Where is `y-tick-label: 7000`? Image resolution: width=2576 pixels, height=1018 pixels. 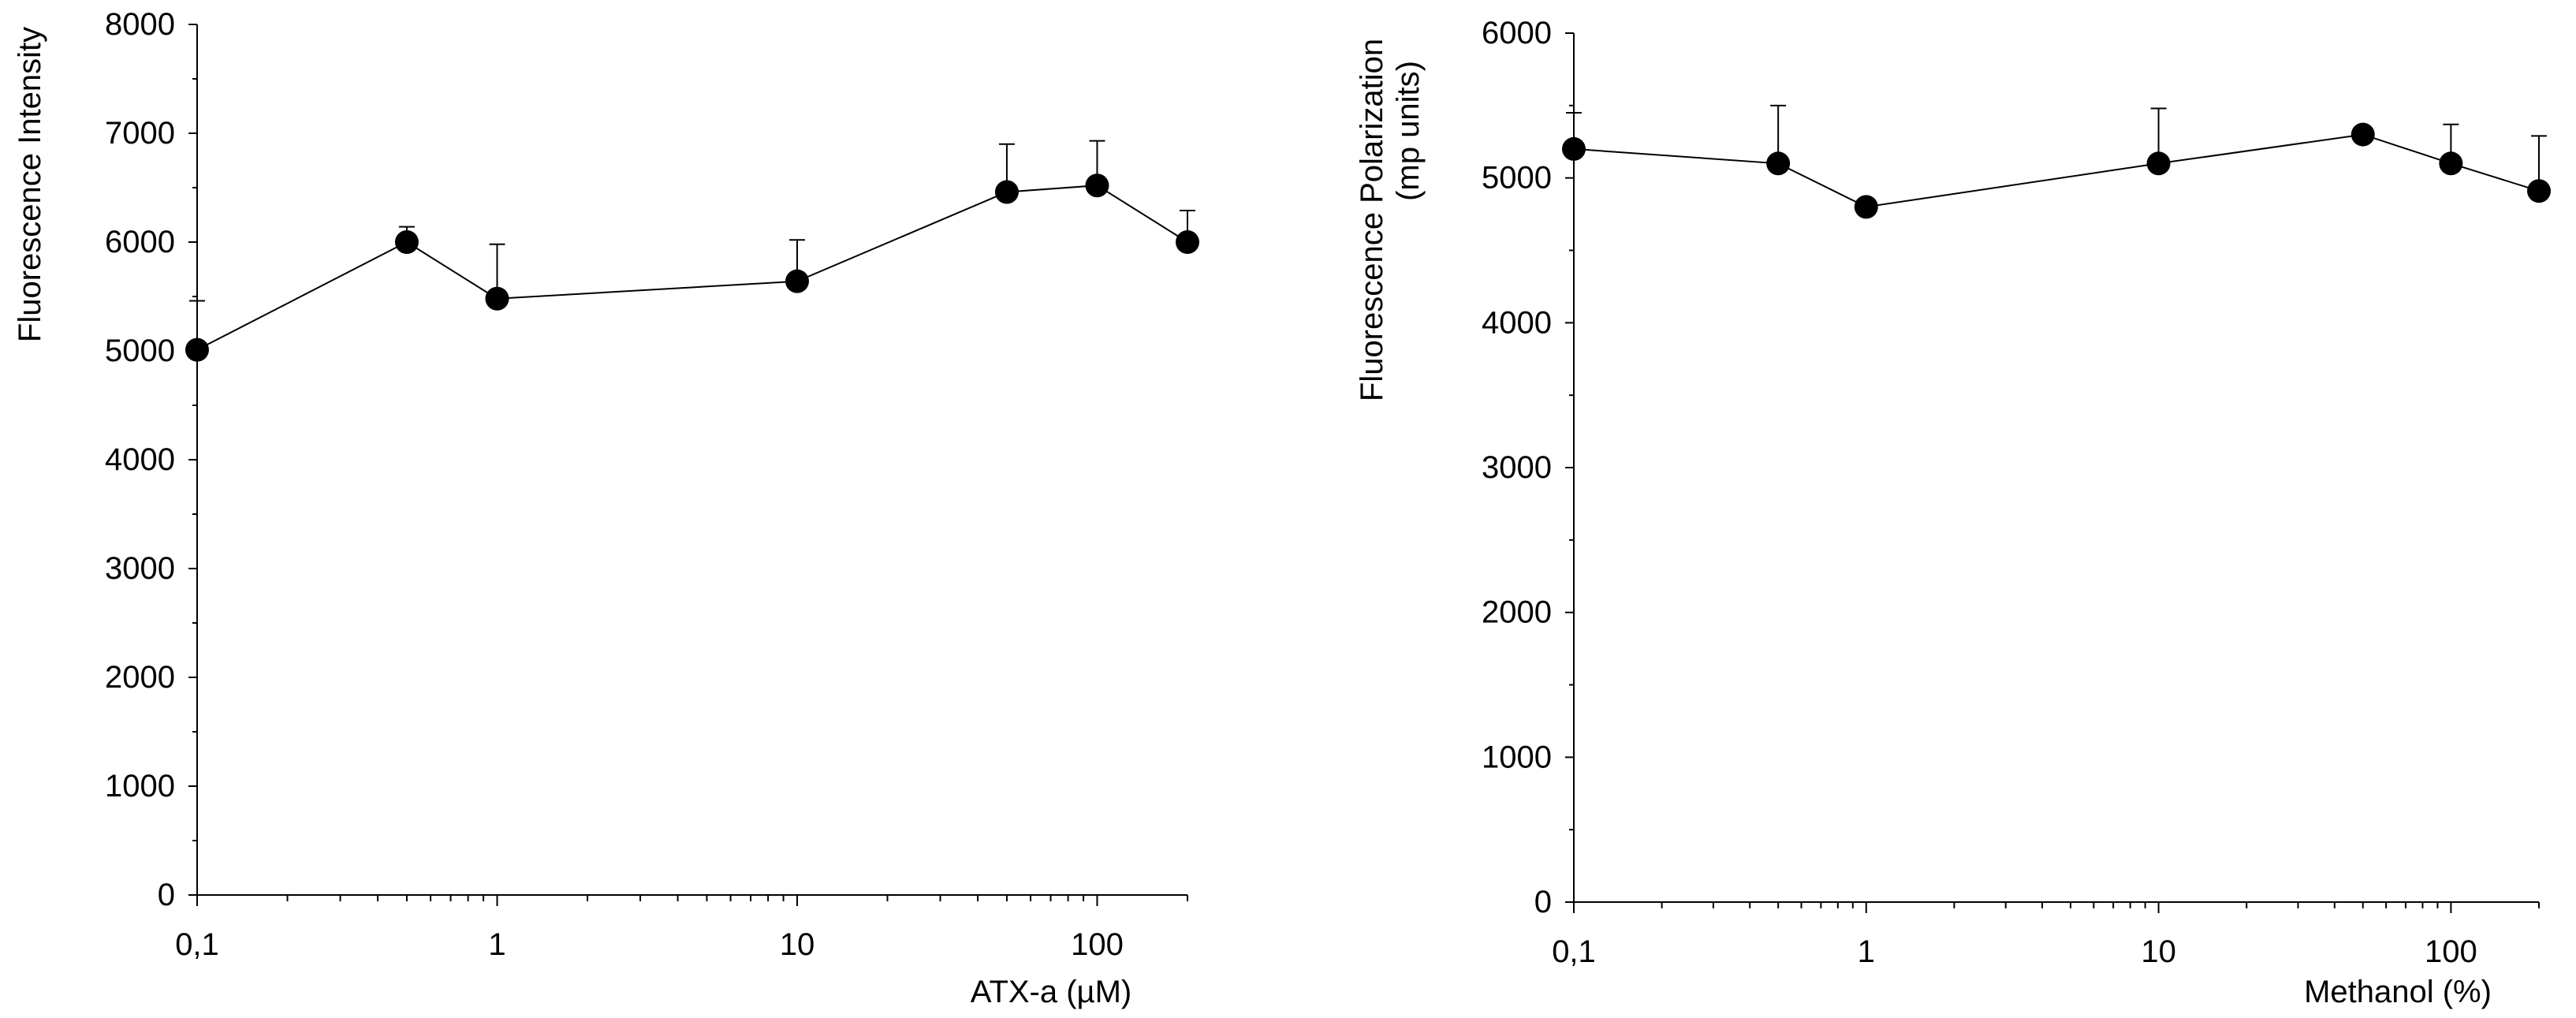 y-tick-label: 7000 is located at coordinates (140, 133).